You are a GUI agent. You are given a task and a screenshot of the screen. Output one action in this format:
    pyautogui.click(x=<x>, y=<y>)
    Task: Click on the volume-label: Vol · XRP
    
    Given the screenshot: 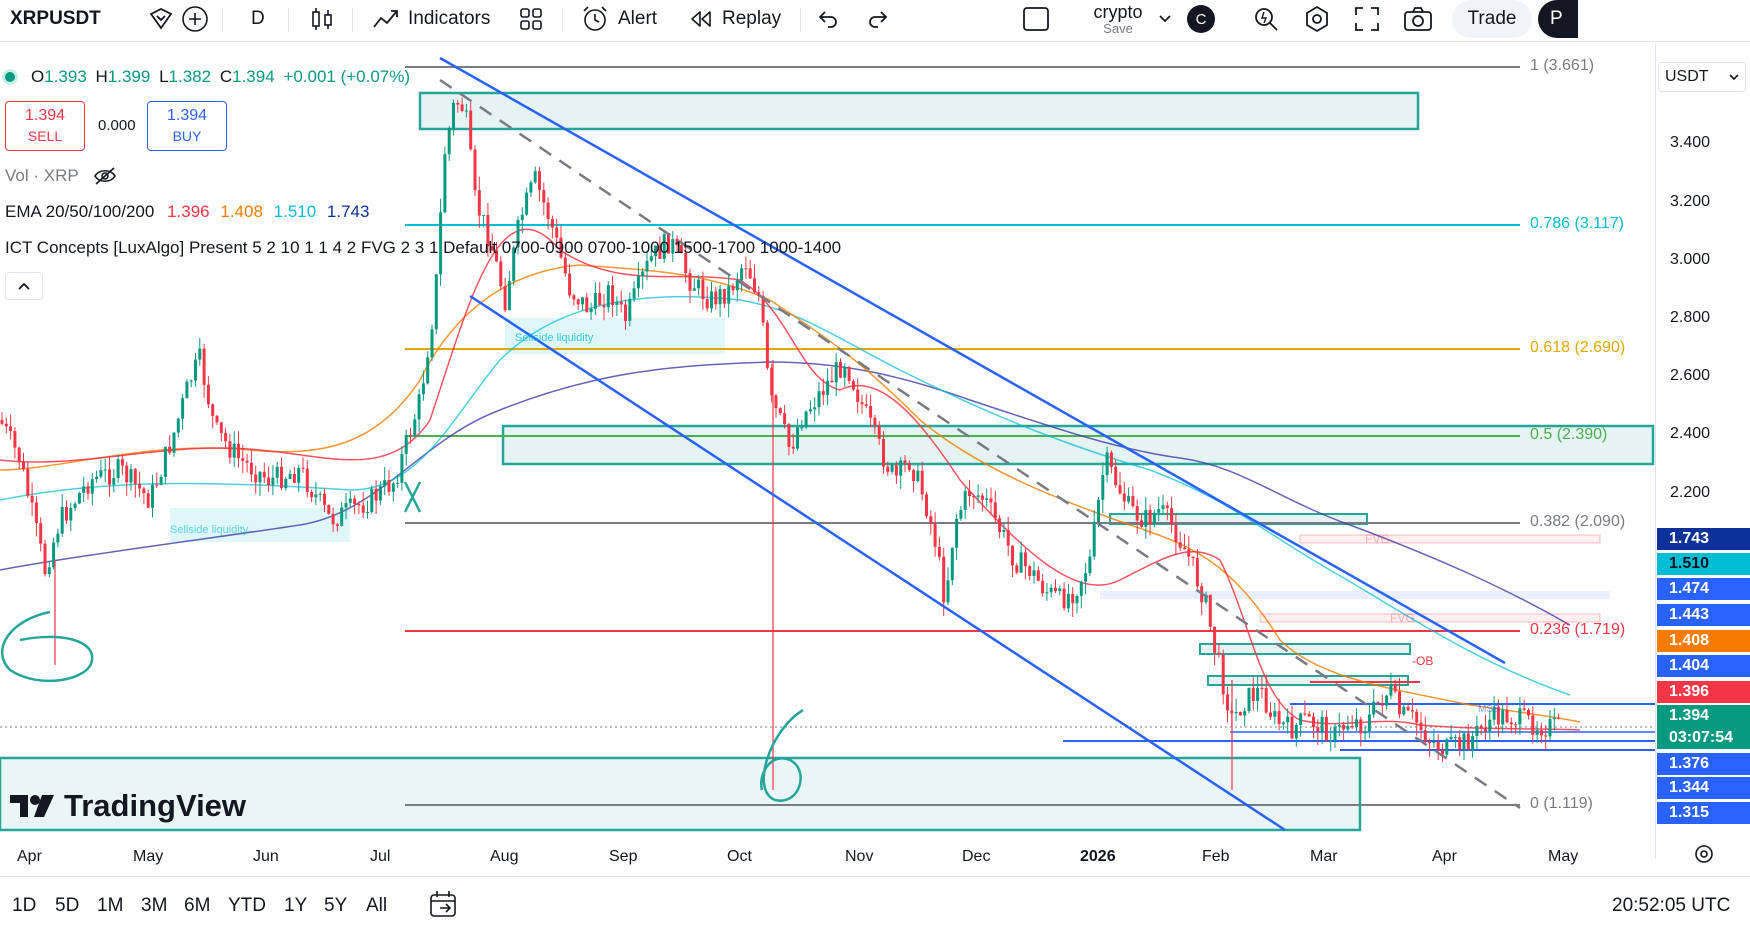 What is the action you would take?
    pyautogui.click(x=42, y=175)
    